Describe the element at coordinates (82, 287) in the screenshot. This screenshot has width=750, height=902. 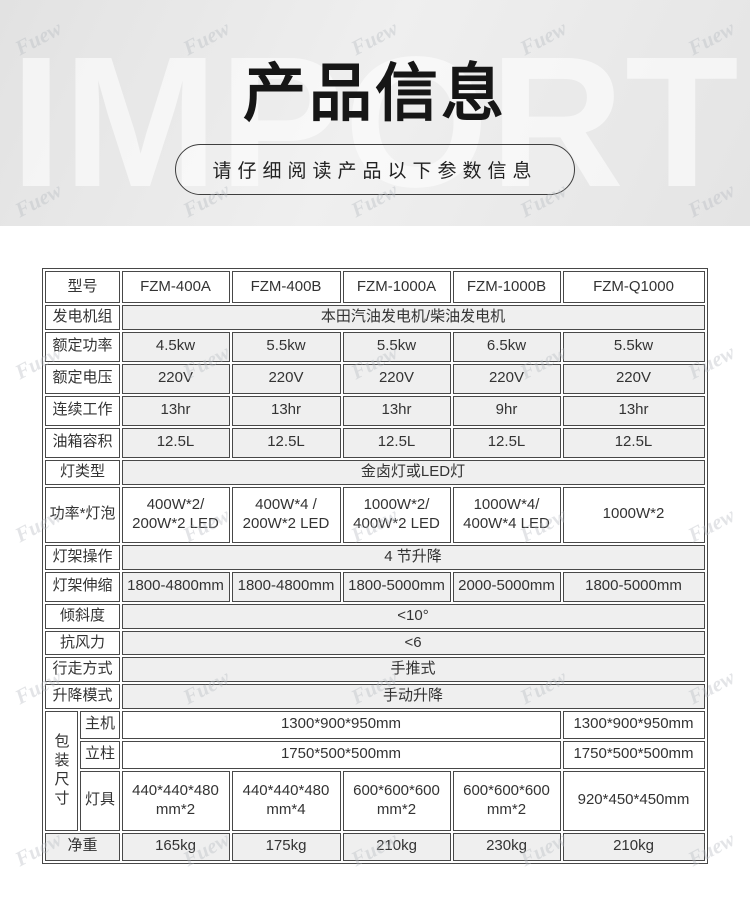
I see `row-label: 型号` at that location.